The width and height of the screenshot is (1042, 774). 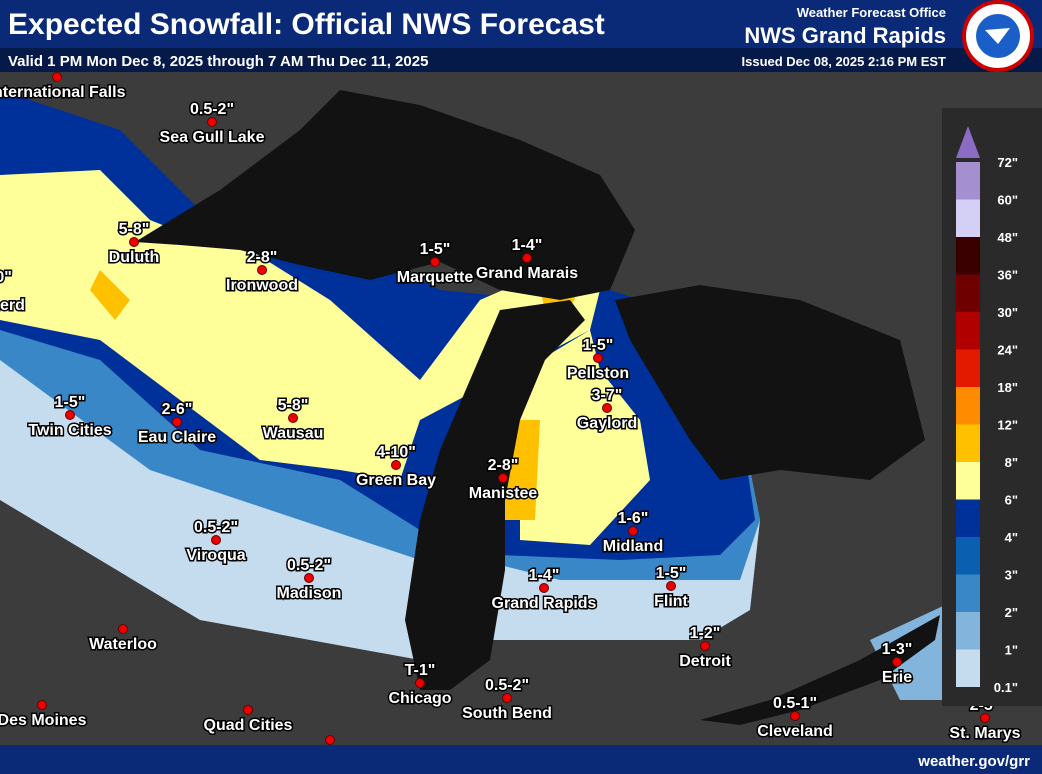 What do you see at coordinates (1011, 575) in the screenshot?
I see `legend-label: 3"` at bounding box center [1011, 575].